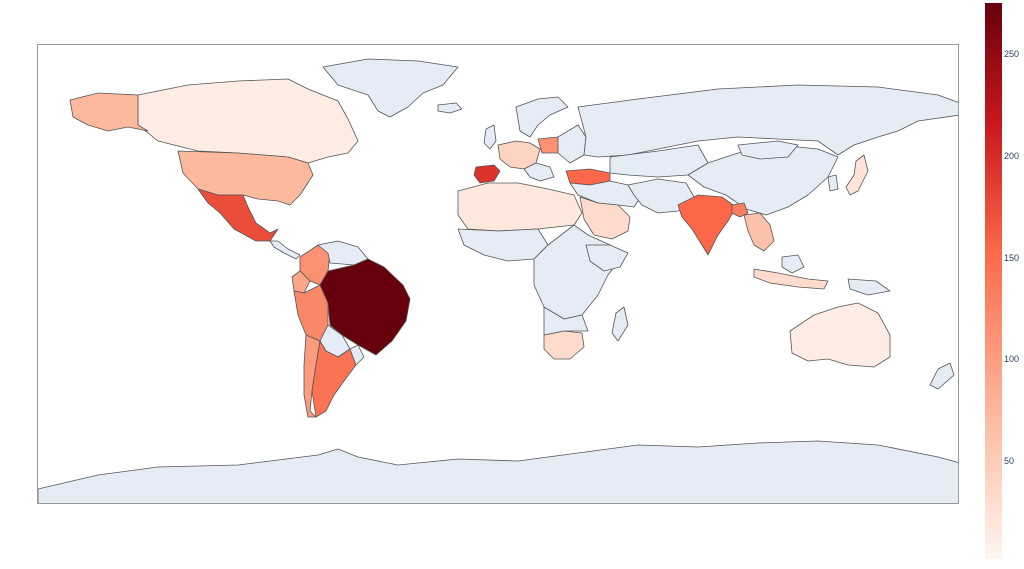 This screenshot has width=1024, height=569. What do you see at coordinates (564, 345) in the screenshot?
I see `south-africa-region` at bounding box center [564, 345].